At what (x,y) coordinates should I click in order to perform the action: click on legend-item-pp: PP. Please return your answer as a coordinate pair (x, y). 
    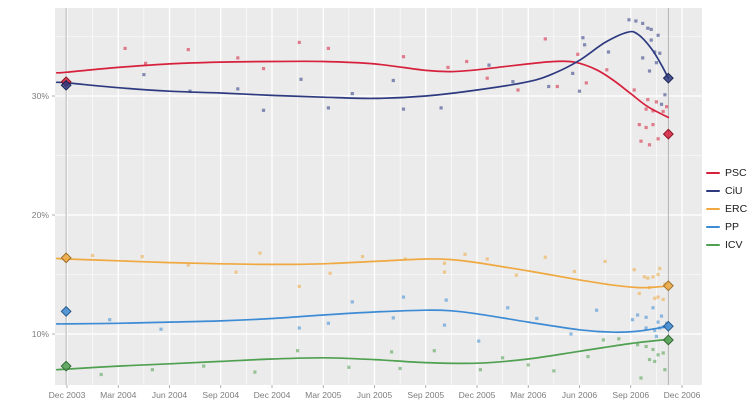
    Looking at the image, I should click on (726, 227).